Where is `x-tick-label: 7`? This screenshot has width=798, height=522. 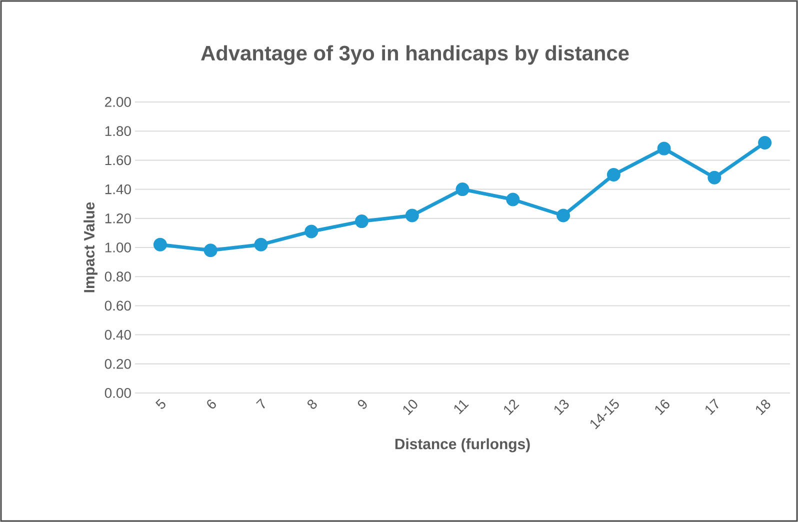
x-tick-label: 7 is located at coordinates (260, 403).